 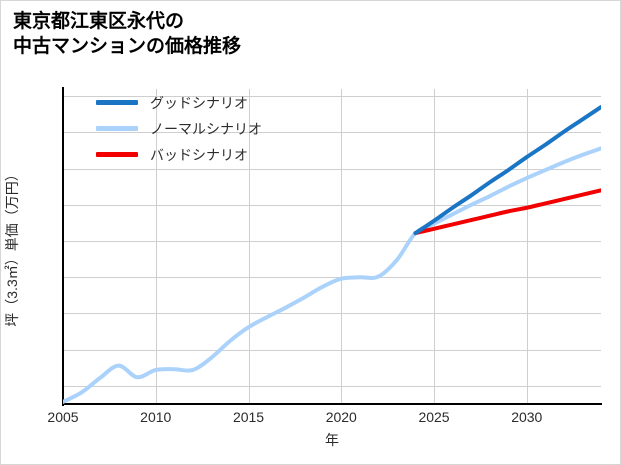 What do you see at coordinates (199, 154) in the screenshot?
I see `legend-item-label: バッドシナリオ` at bounding box center [199, 154].